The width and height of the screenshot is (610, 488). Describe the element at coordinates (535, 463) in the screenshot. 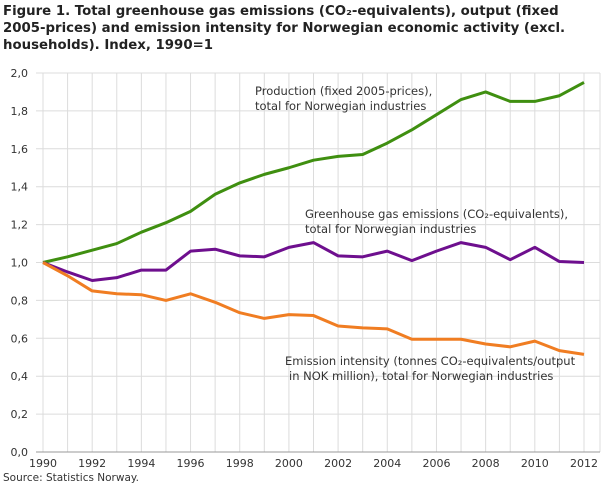

I see `x-tick-label: 2010` at that location.